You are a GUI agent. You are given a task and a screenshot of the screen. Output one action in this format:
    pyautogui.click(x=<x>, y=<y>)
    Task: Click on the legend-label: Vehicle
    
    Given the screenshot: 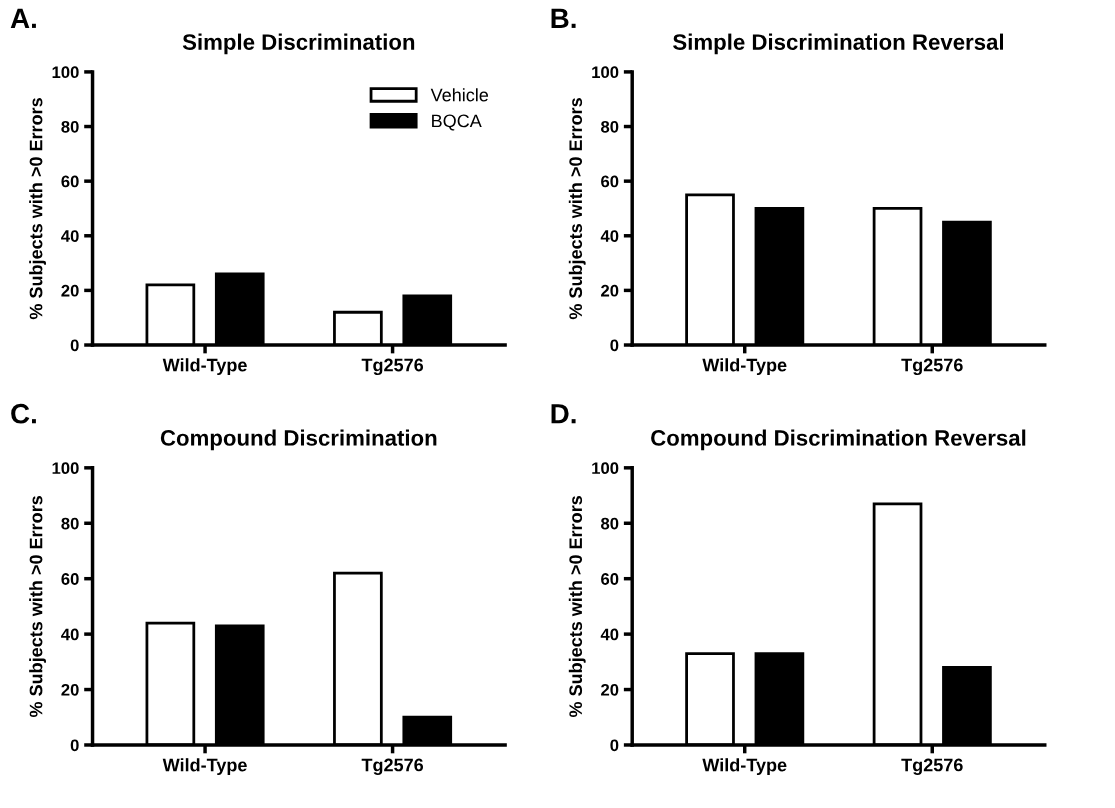 What is the action you would take?
    pyautogui.click(x=459, y=95)
    